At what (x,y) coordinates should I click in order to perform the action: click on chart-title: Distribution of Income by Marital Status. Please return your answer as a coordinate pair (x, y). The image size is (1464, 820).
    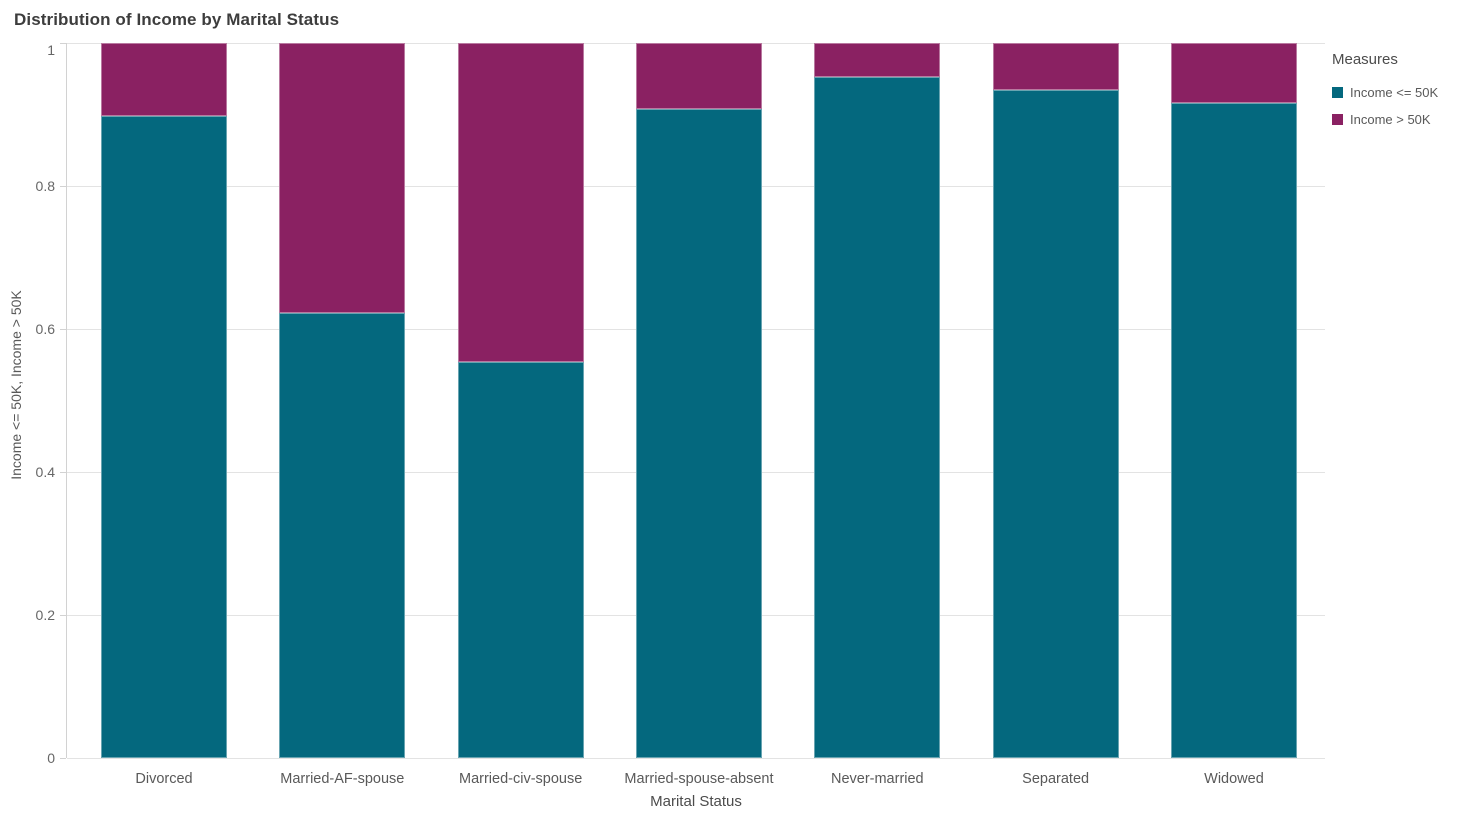
    Looking at the image, I should click on (177, 19).